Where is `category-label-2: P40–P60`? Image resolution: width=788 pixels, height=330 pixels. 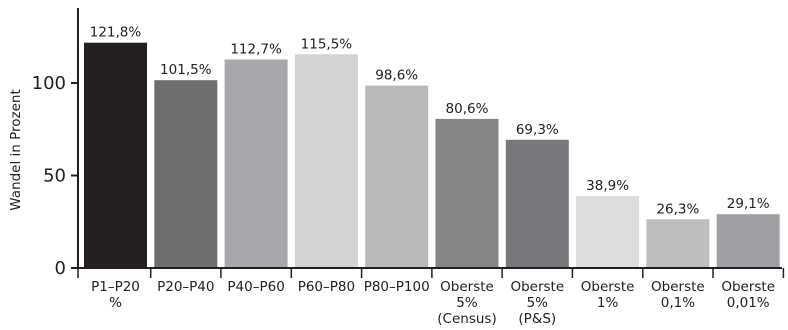 category-label-2: P40–P60 is located at coordinates (255, 287).